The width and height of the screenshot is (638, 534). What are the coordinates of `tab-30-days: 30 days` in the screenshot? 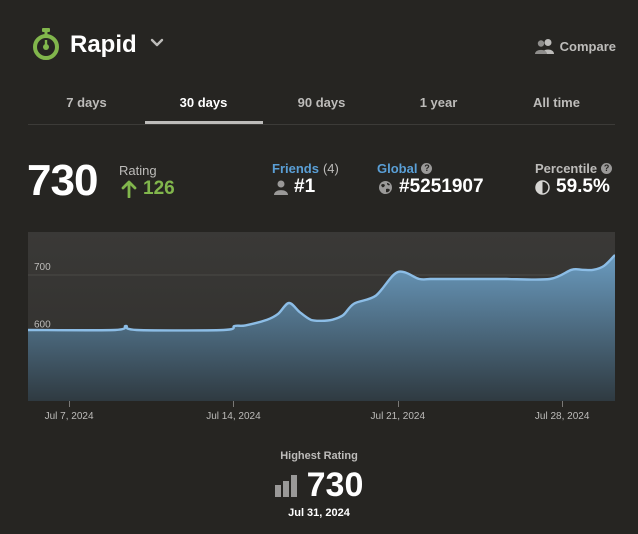 It's located at (203, 102).